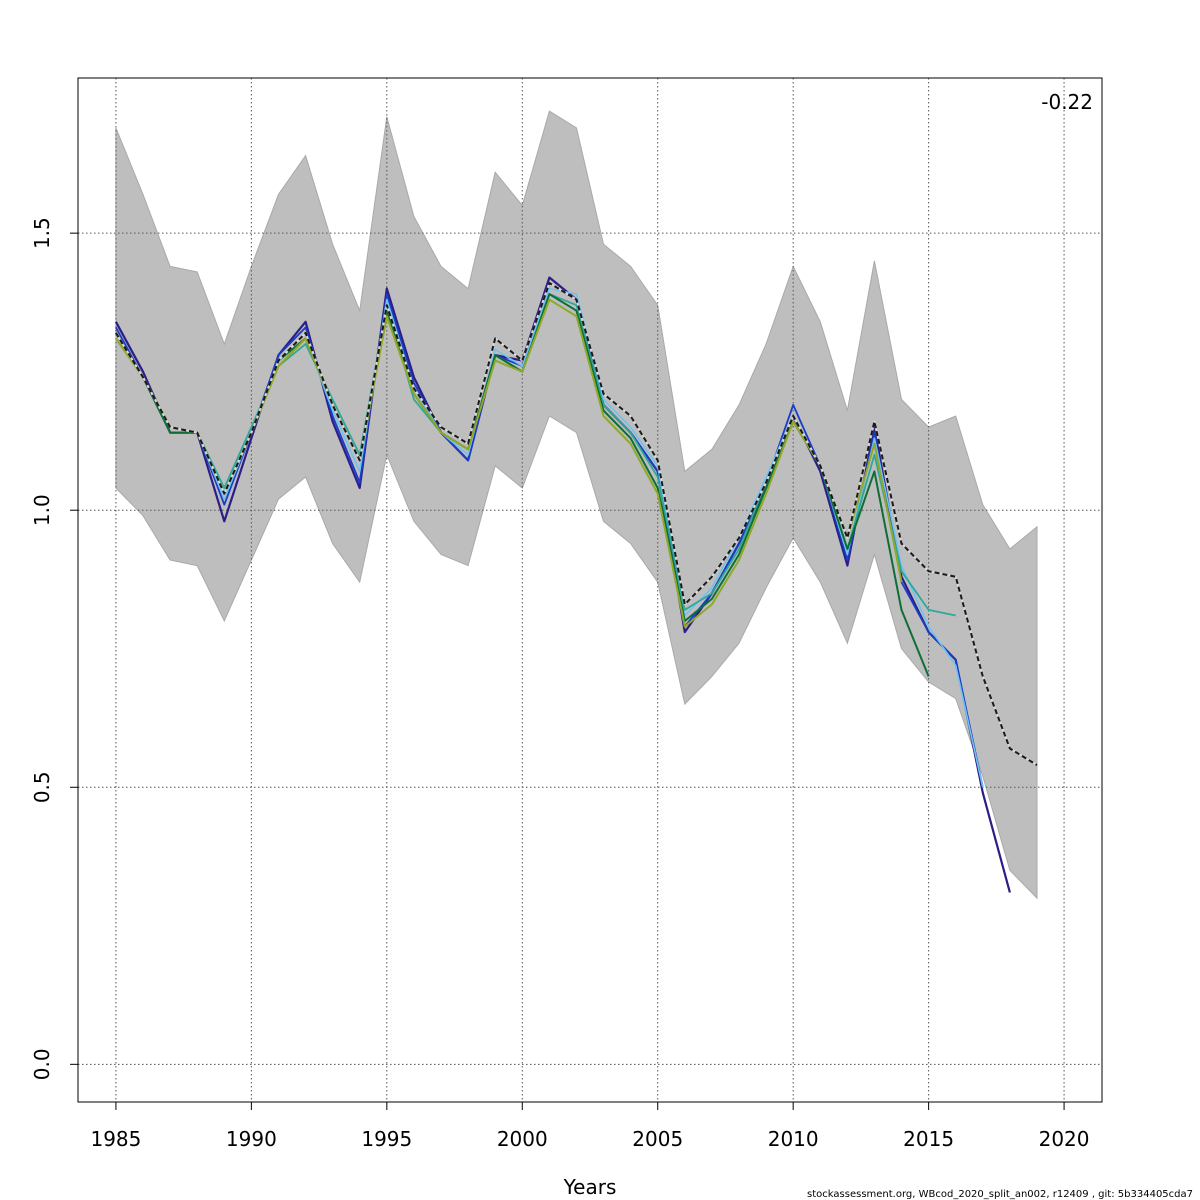 Image resolution: width=1200 pixels, height=1200 pixels. What do you see at coordinates (657, 1139) in the screenshot?
I see `x-tick-label: 2005` at bounding box center [657, 1139].